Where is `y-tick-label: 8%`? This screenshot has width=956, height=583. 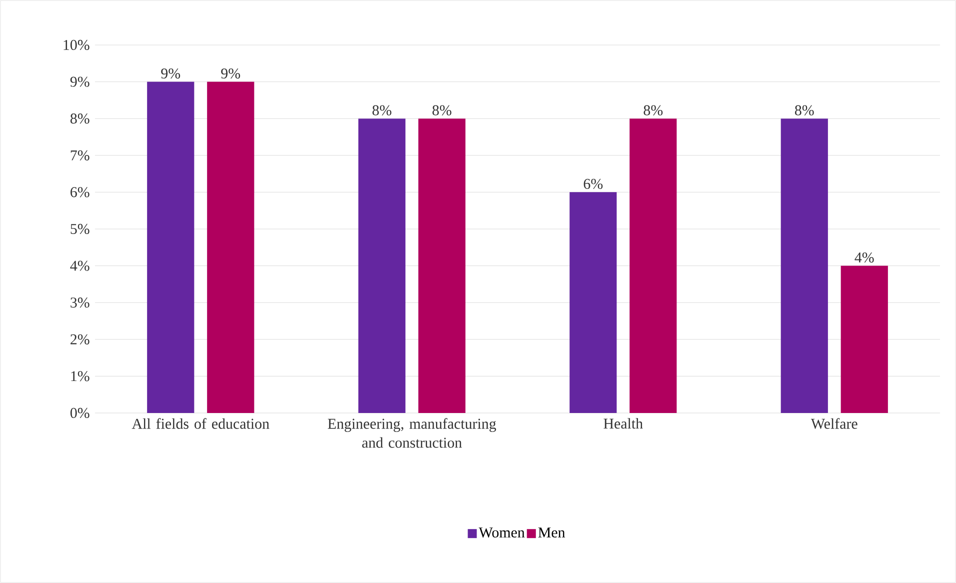
y-tick-label: 8% is located at coordinates (80, 119).